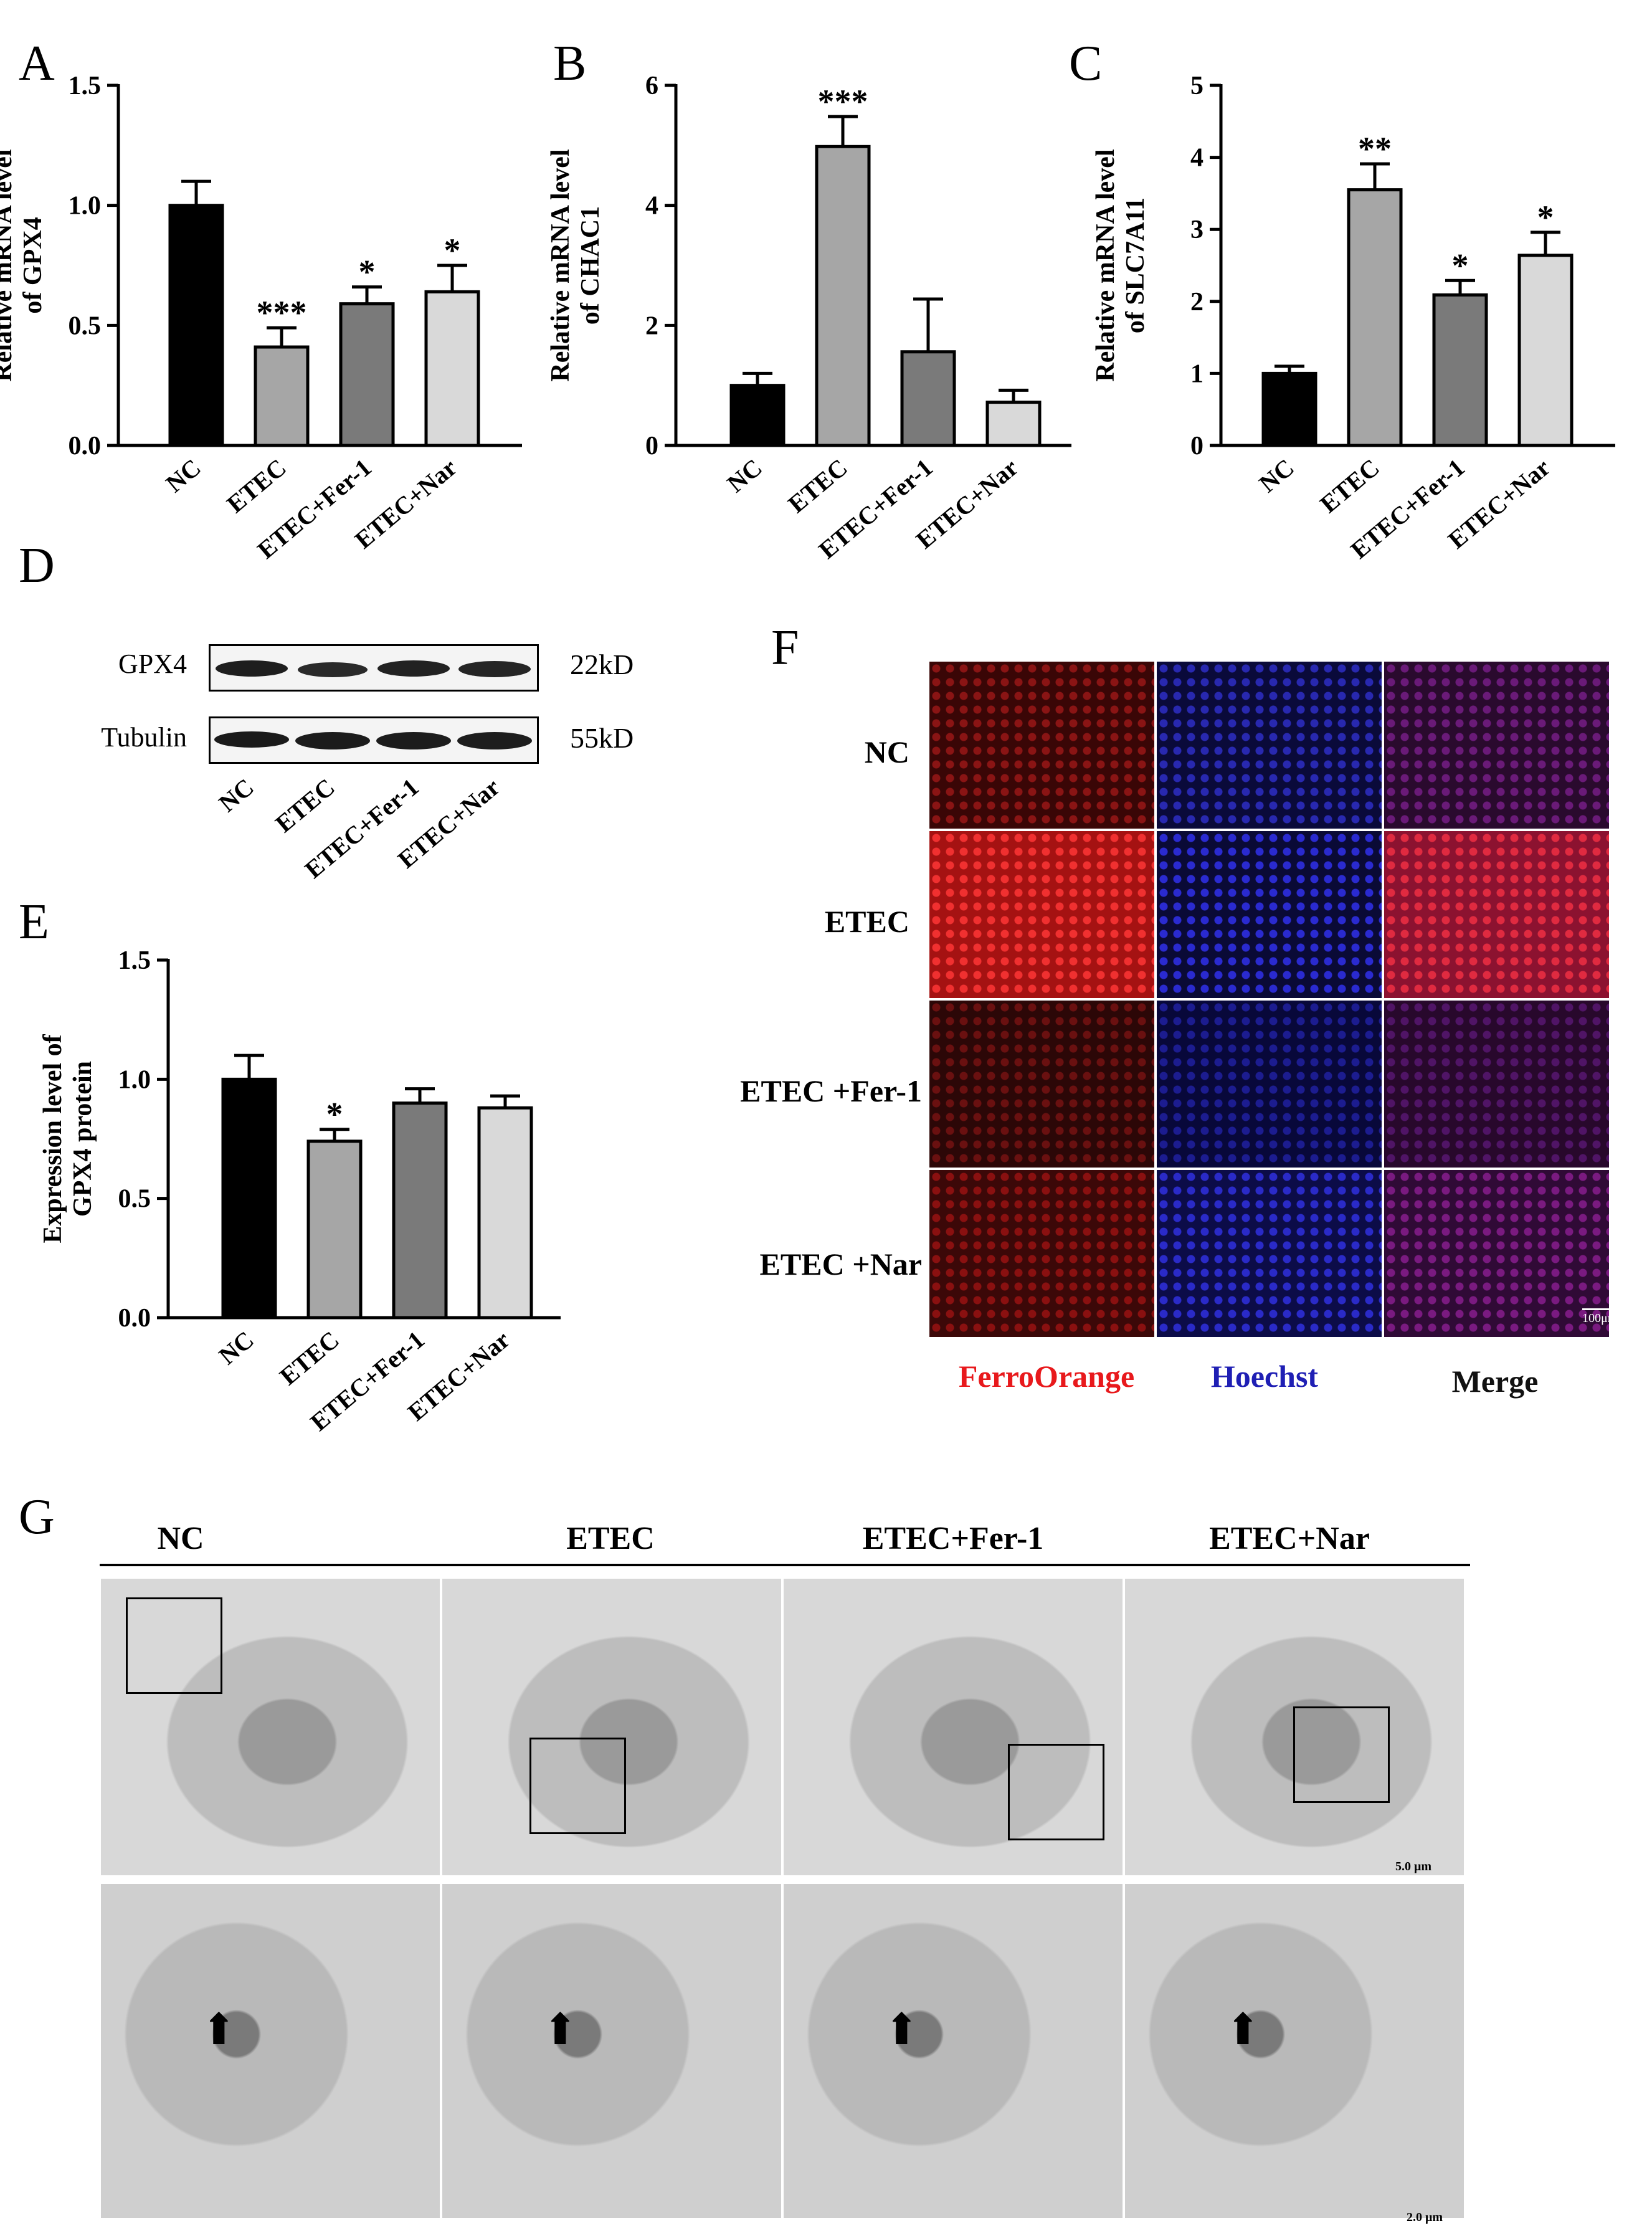  I want to click on panel-letter-d: D, so click(37, 566).